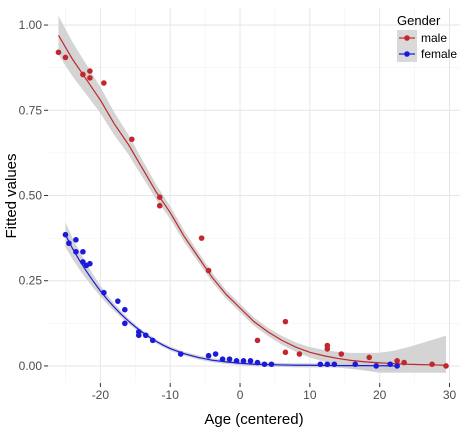 Image resolution: width=467 pixels, height=431 pixels. I want to click on x-tick-label: 0, so click(240, 395).